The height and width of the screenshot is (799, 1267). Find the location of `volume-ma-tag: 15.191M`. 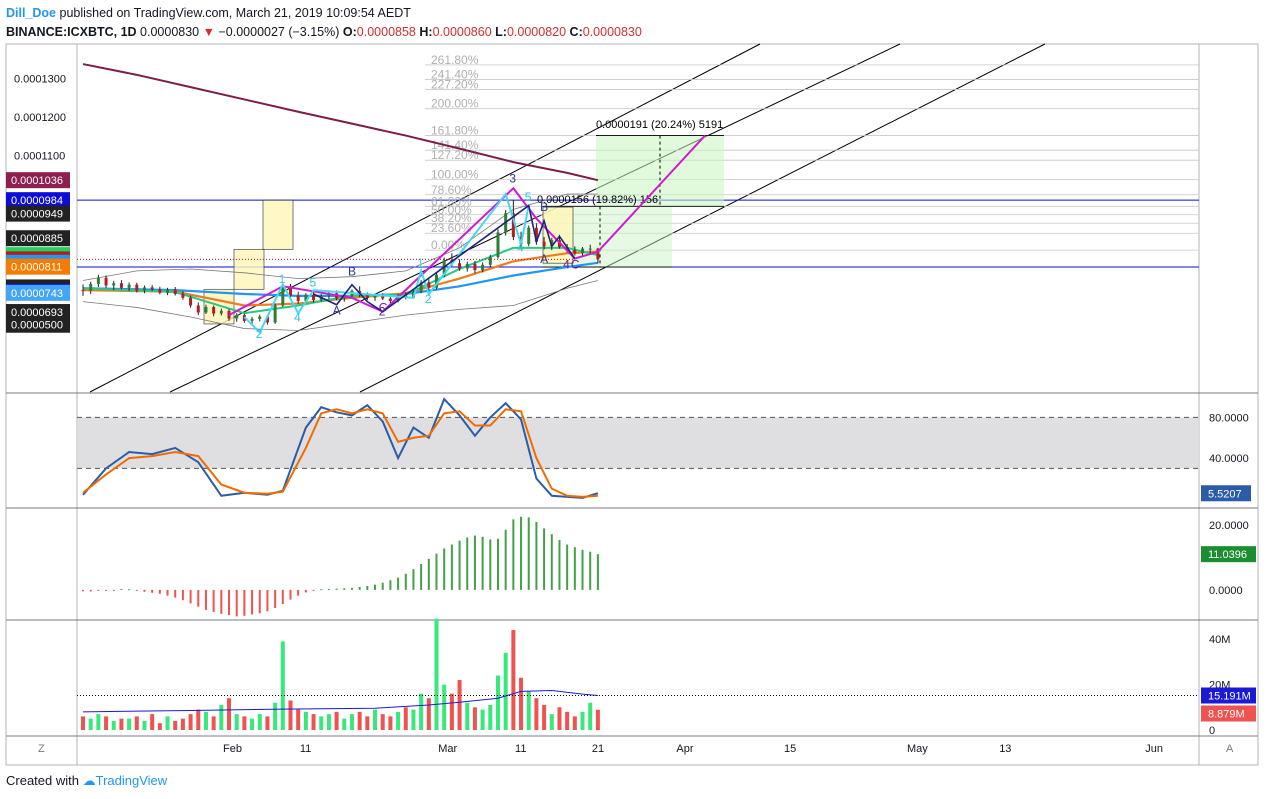

volume-ma-tag: 15.191M is located at coordinates (1229, 697).